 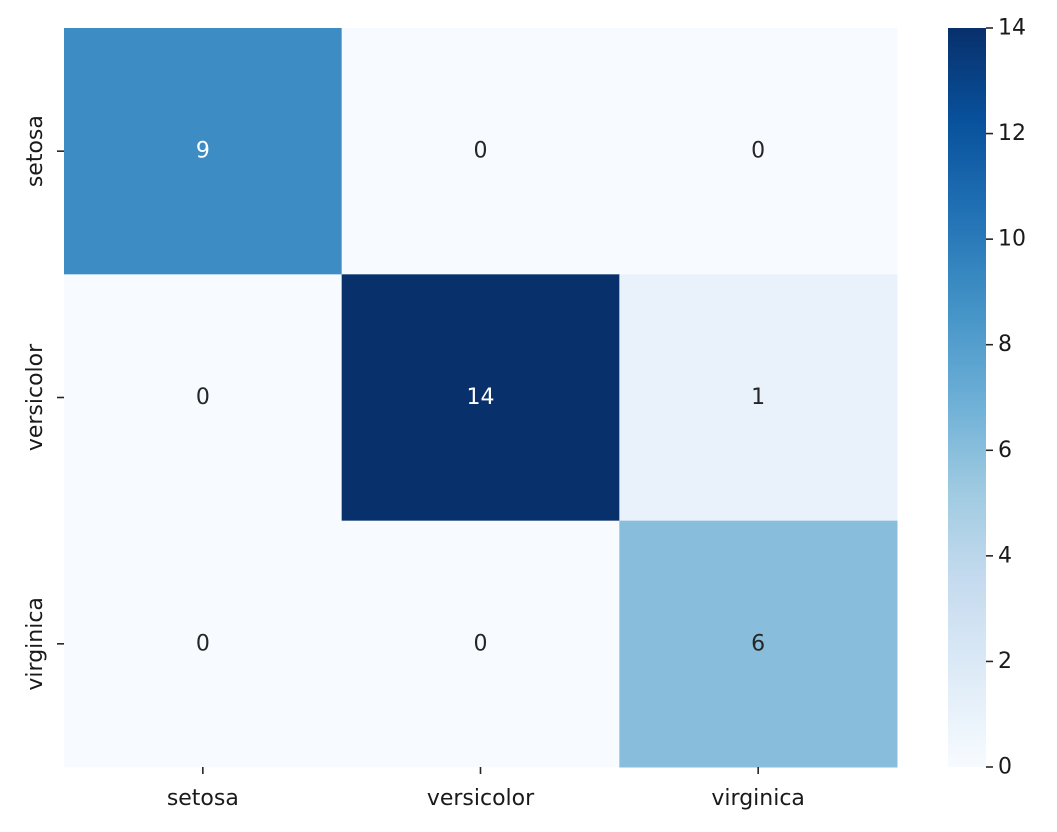 What do you see at coordinates (1012, 133) in the screenshot?
I see `colorbar-tick-label: 12` at bounding box center [1012, 133].